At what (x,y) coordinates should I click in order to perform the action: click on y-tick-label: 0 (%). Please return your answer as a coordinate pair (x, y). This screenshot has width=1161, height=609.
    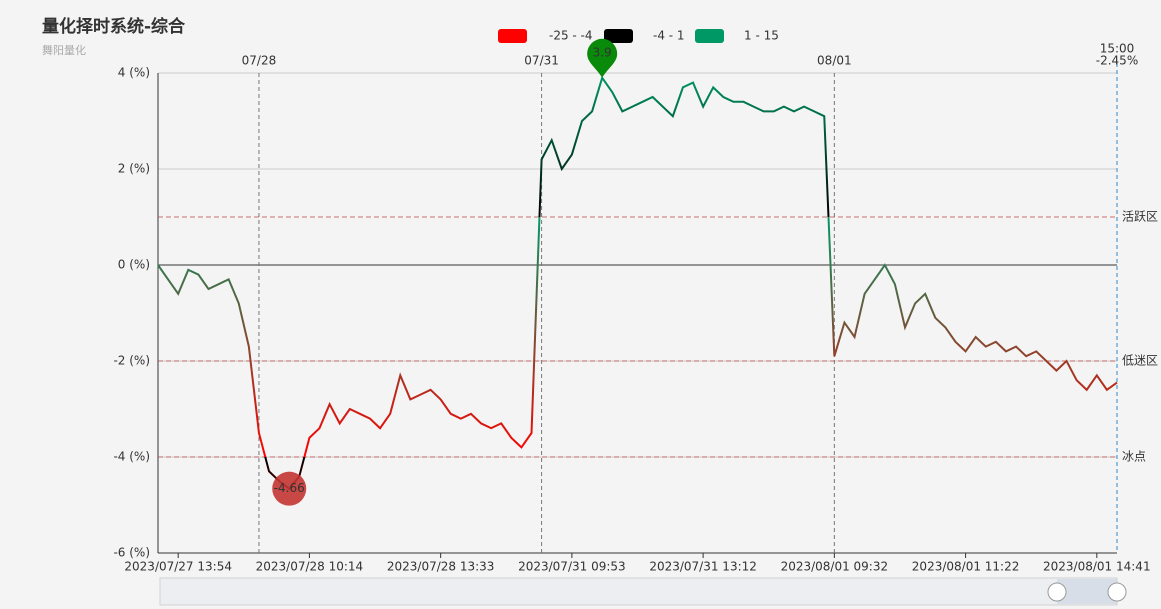
    Looking at the image, I should click on (134, 265).